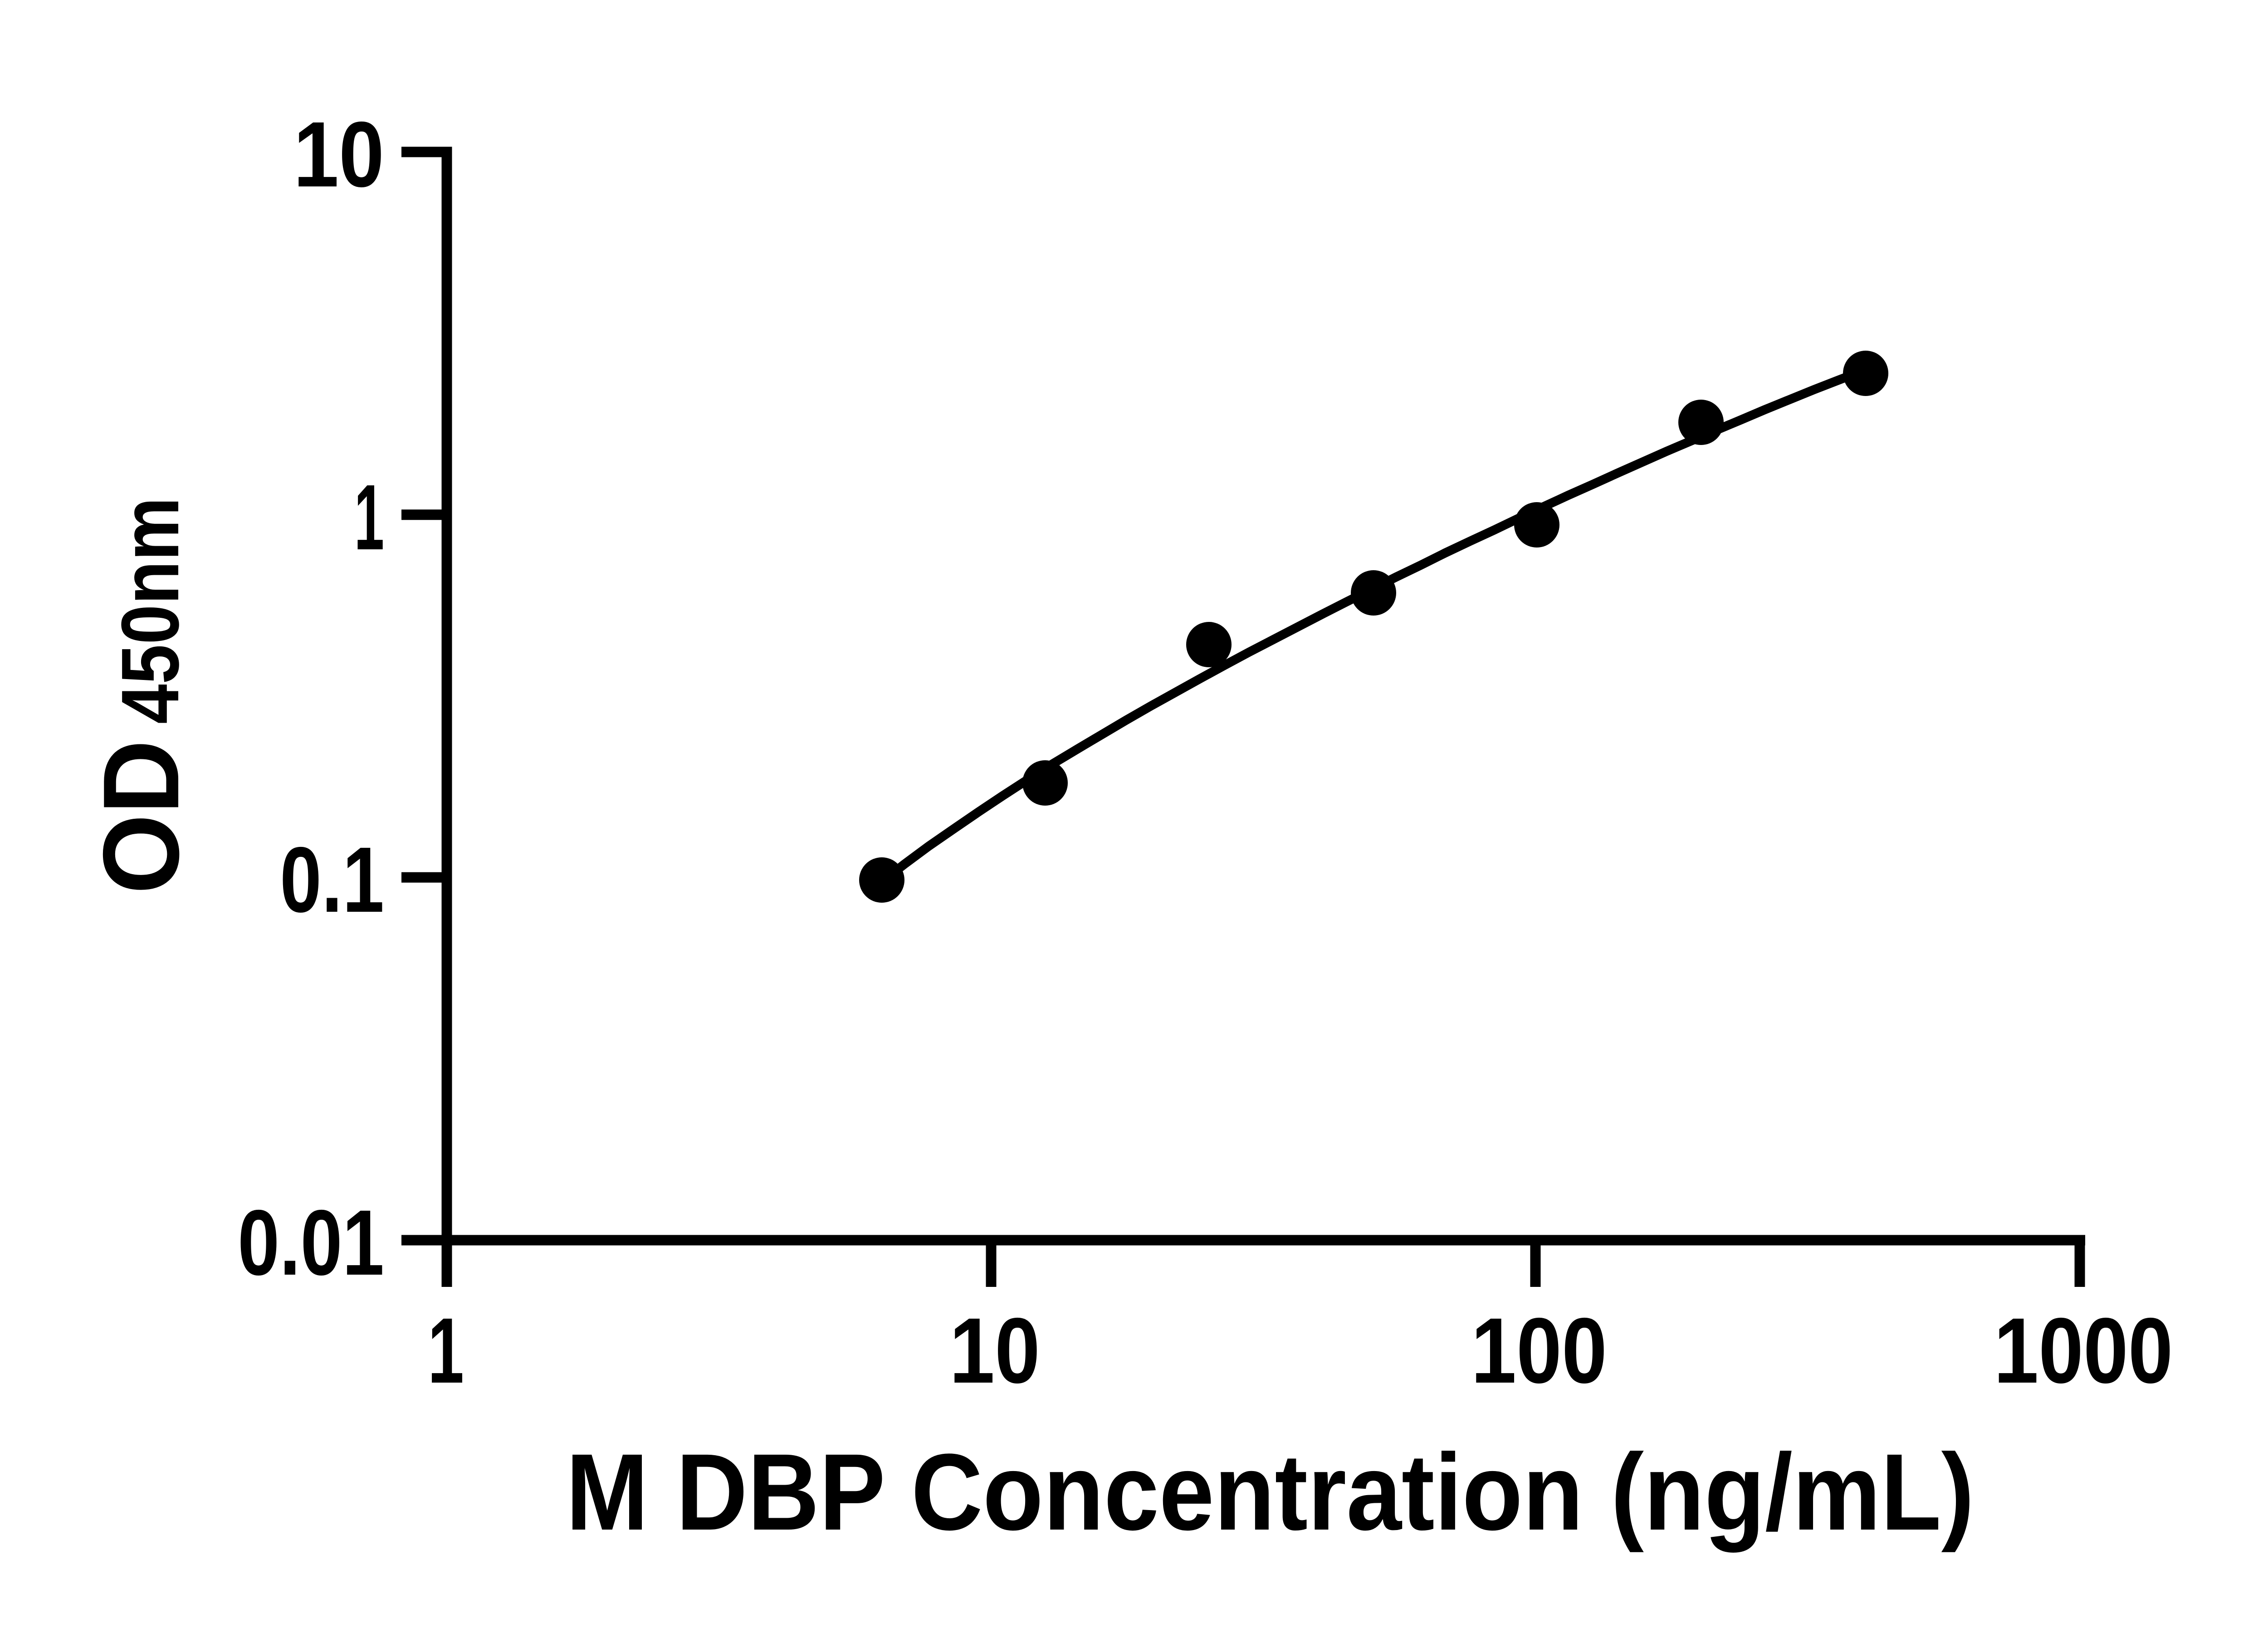  Describe the element at coordinates (332, 880) in the screenshot. I see `svg-text: 0.1` at that location.